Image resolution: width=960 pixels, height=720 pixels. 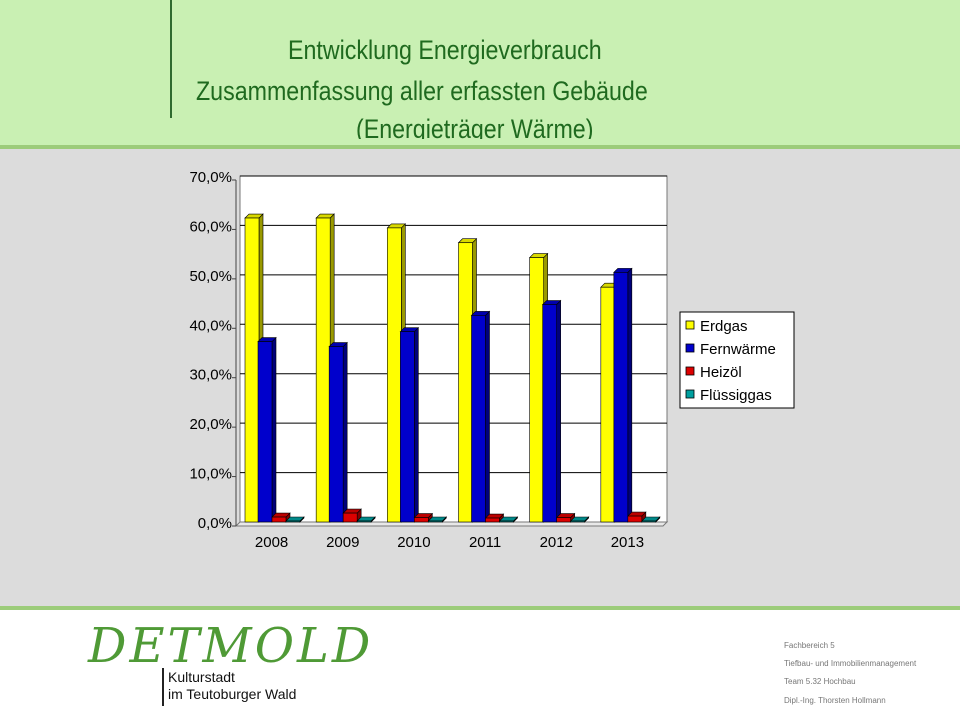 What do you see at coordinates (232, 694) in the screenshot?
I see `logo-subtitle-2: im Teutoburger Wald` at bounding box center [232, 694].